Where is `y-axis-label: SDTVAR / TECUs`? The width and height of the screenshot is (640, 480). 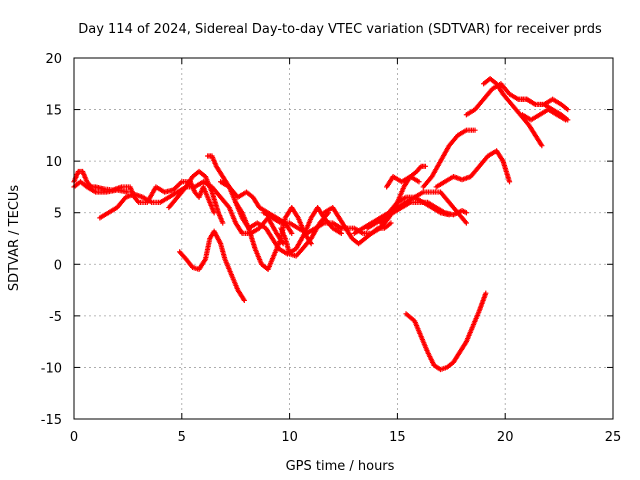 y-axis-label: SDTVAR / TECUs is located at coordinates (14, 238).